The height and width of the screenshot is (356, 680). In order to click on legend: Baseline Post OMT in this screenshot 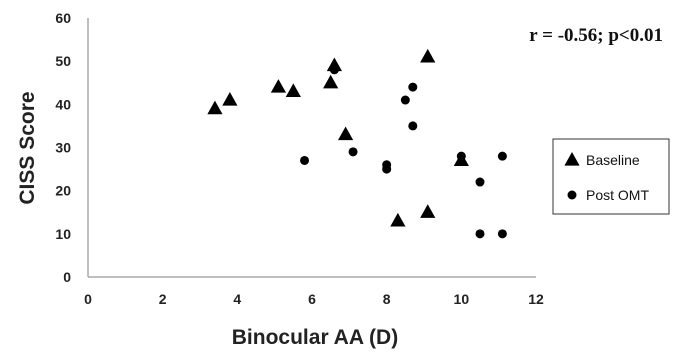, I will do `click(611, 176)`.